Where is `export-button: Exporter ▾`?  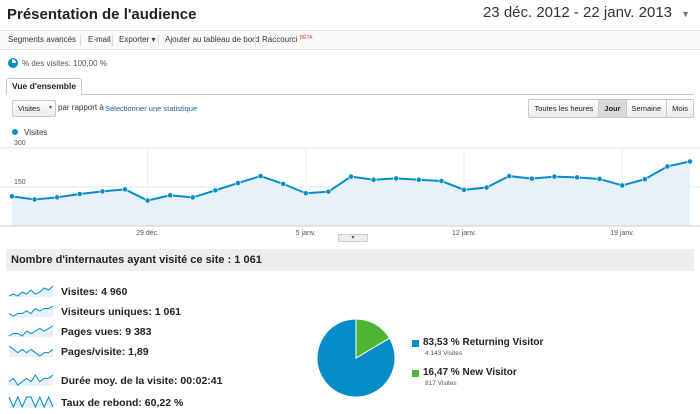
export-button: Exporter ▾ is located at coordinates (137, 39).